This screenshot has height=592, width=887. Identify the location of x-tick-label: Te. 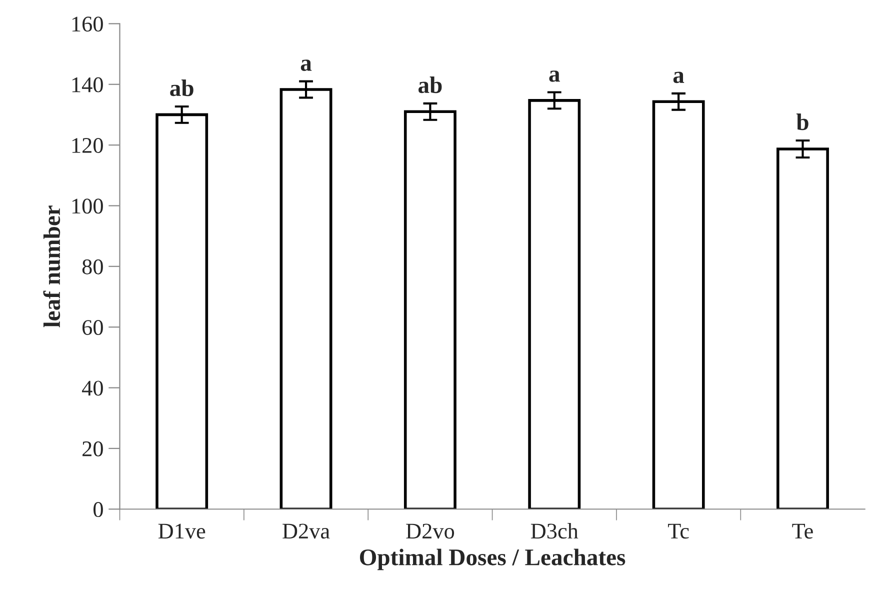
(802, 531).